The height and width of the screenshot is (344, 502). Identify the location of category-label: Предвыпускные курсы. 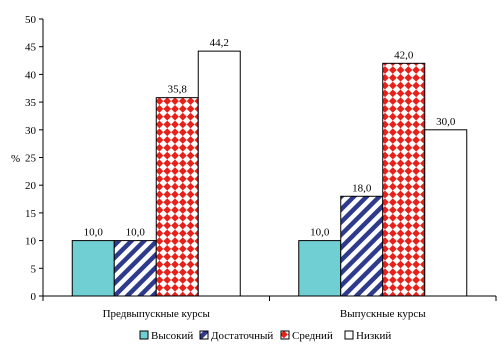
(157, 314).